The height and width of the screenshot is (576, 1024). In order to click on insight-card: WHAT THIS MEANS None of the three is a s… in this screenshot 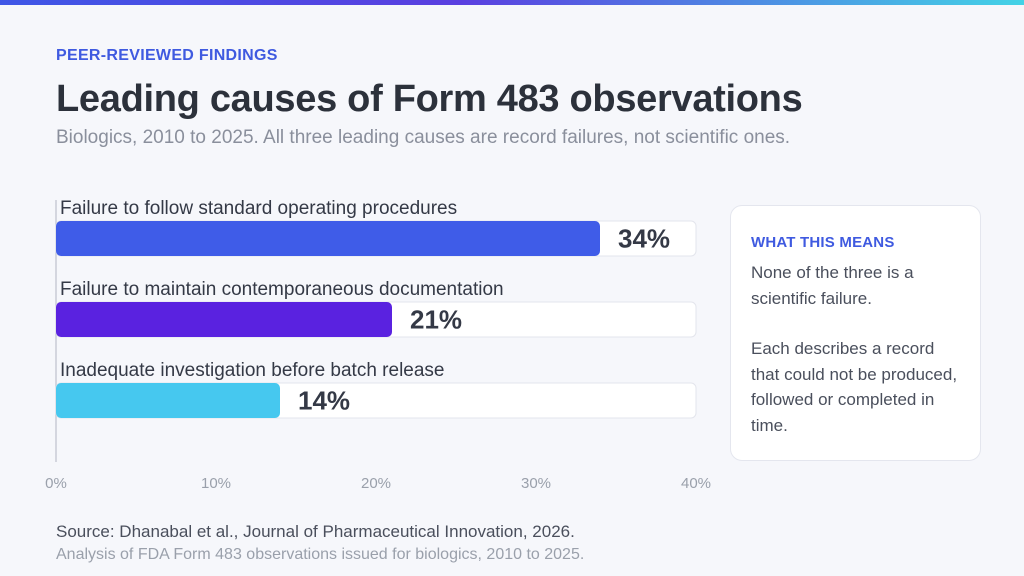, I will do `click(855, 333)`.